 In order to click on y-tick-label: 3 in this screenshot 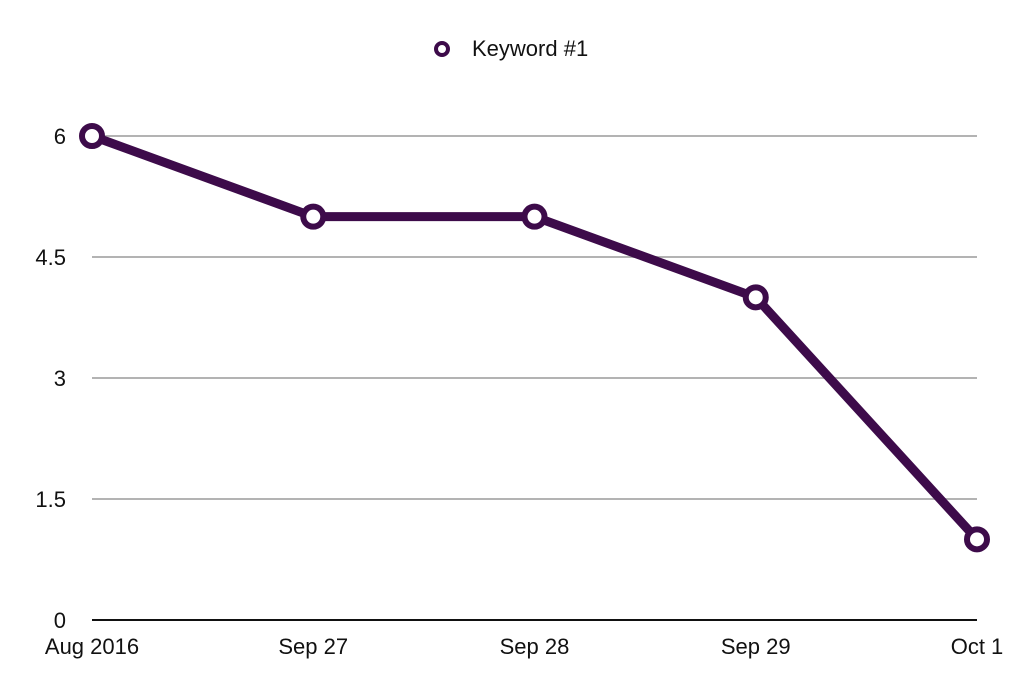, I will do `click(60, 378)`.